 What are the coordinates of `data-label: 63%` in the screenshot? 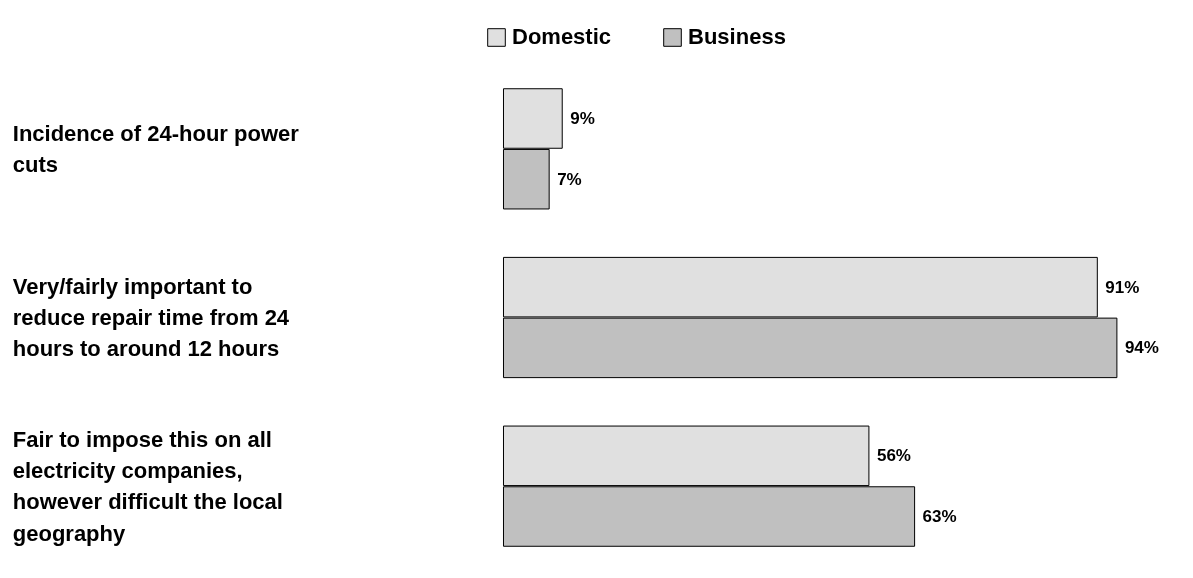 It's located at (939, 517).